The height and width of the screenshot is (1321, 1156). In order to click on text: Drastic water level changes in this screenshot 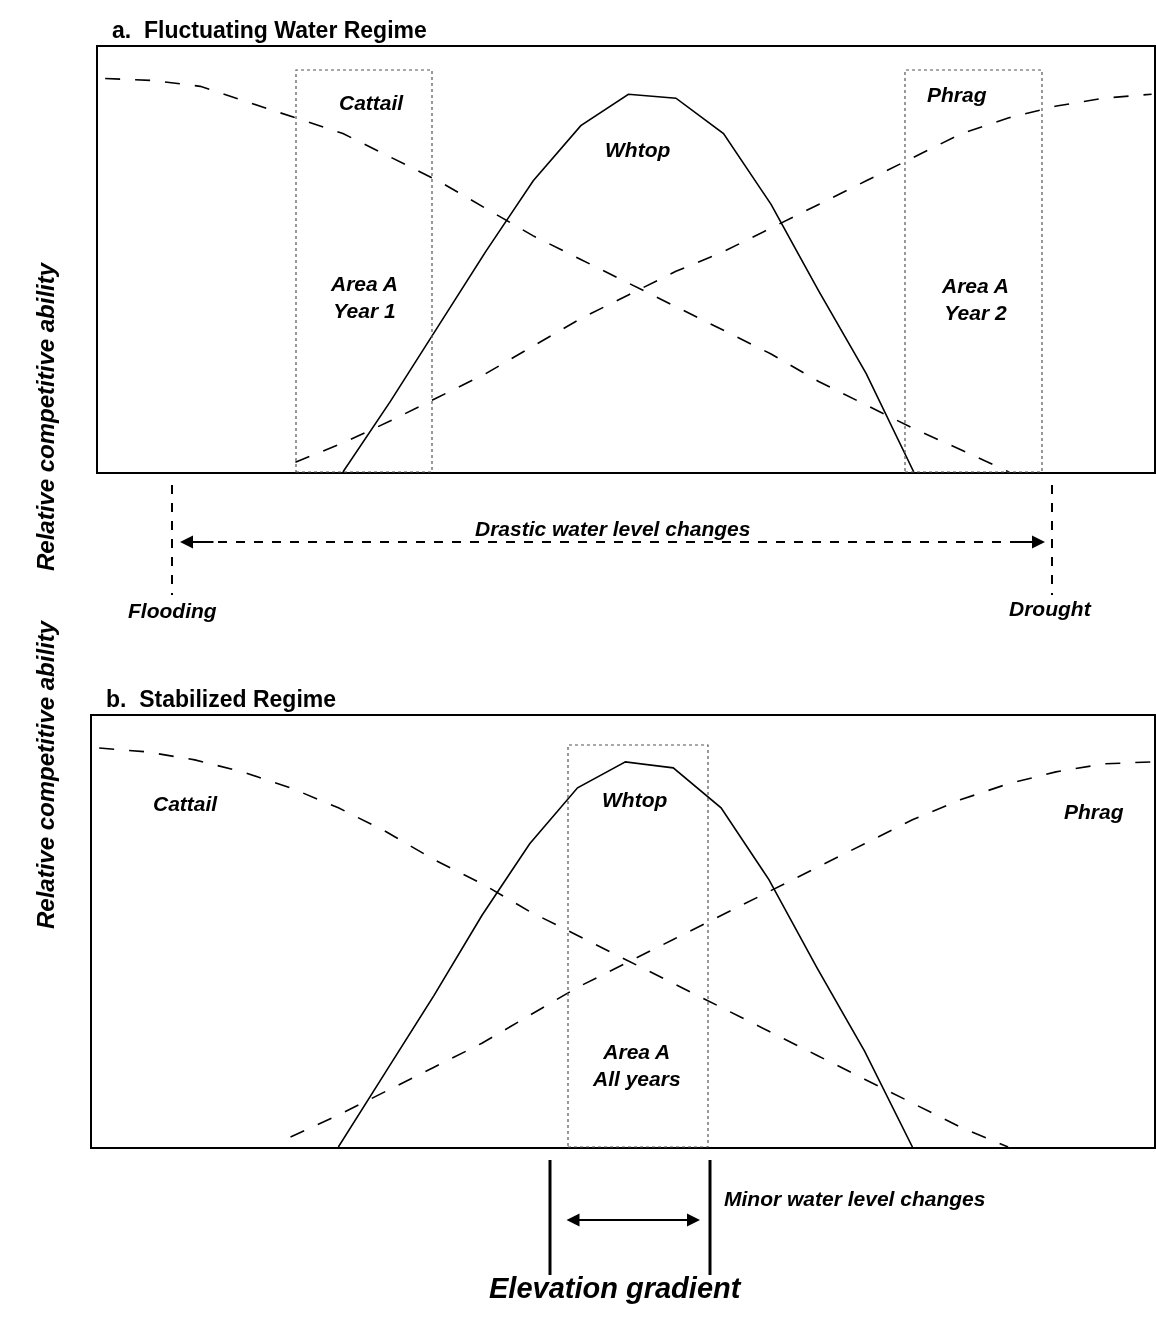, I will do `click(613, 528)`.